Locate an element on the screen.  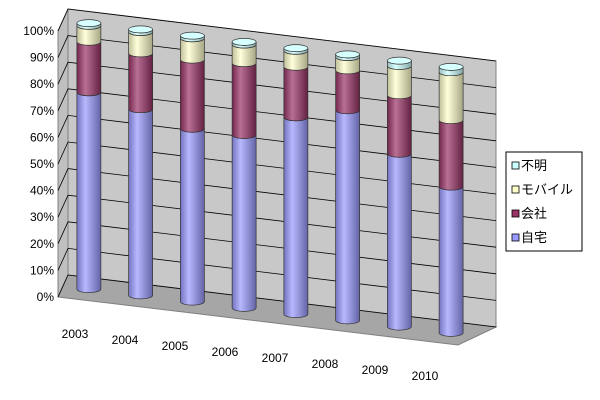
x-category-label: 2006 is located at coordinates (225, 352).